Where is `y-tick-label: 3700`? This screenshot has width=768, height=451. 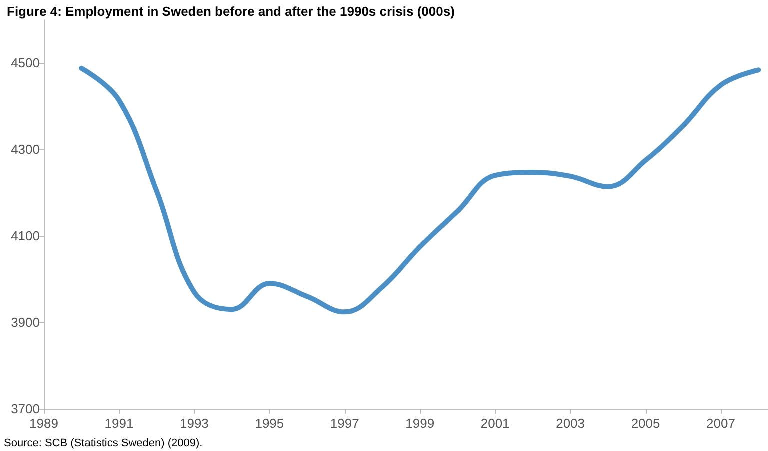 y-tick-label: 3700 is located at coordinates (25, 409).